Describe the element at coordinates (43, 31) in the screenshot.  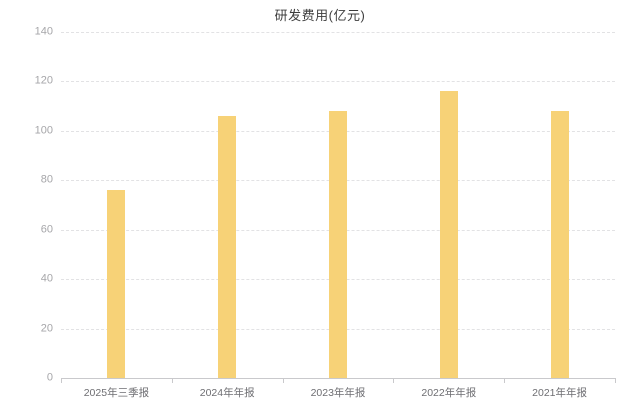
I see `y-axis-tick-label: 140` at that location.